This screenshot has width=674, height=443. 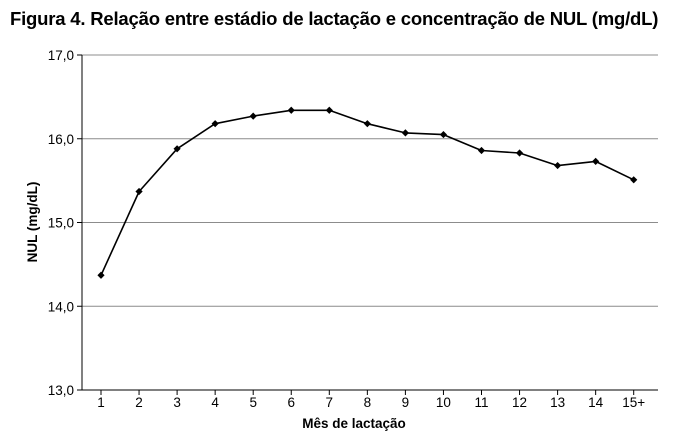 I want to click on y-tick-label-1: 14,0, so click(x=61, y=306).